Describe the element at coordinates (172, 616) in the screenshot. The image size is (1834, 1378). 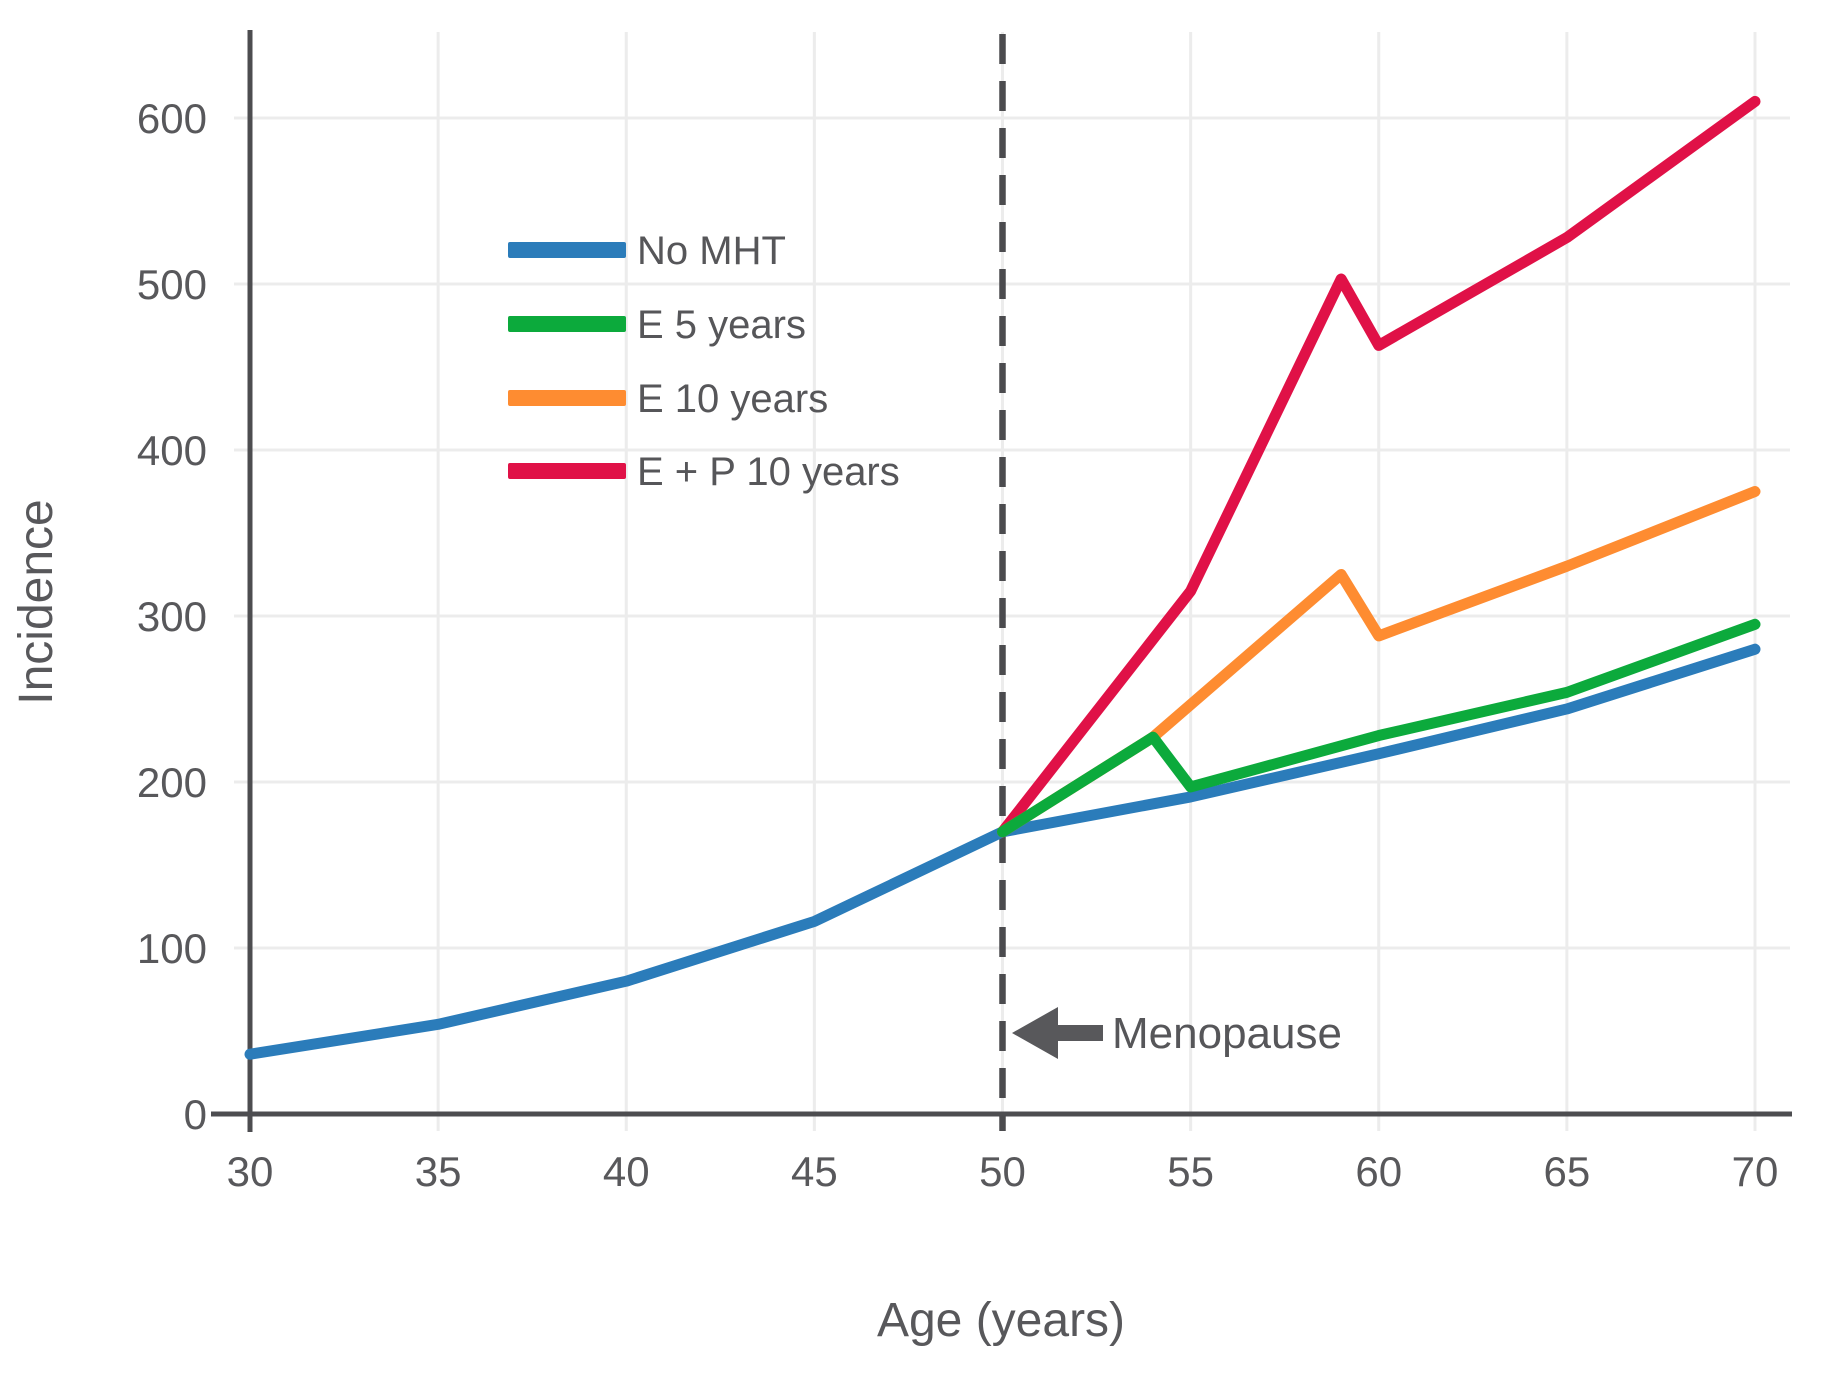
I see `y-tick-label: 300` at that location.